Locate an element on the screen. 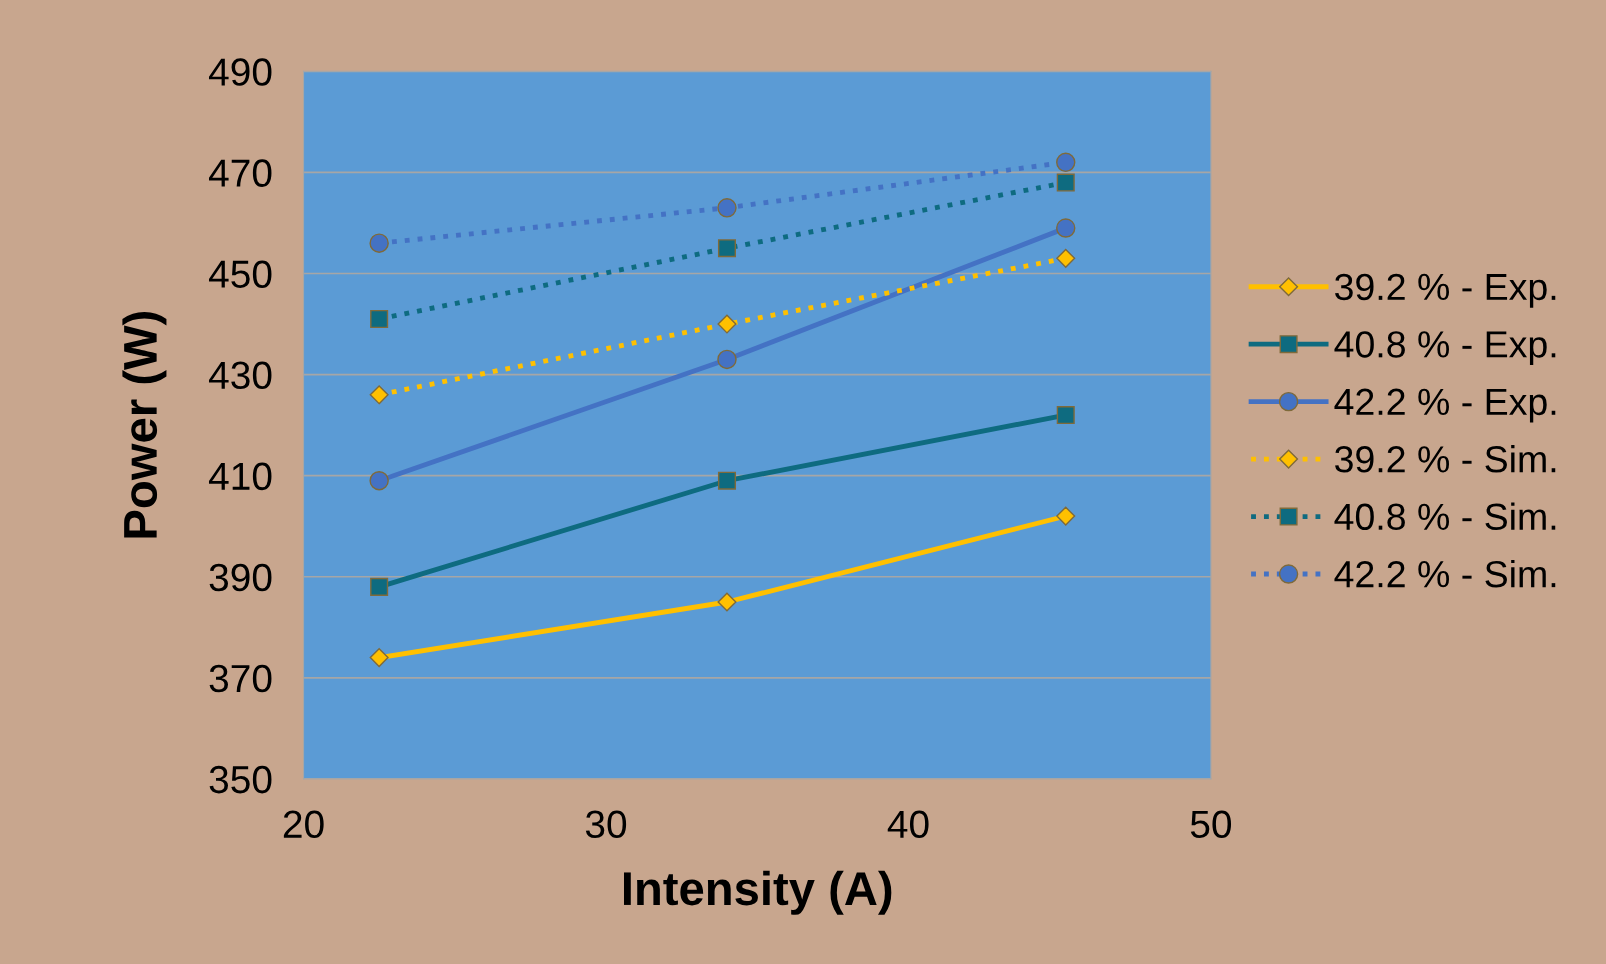 This screenshot has height=964, width=1606. legend-label: 40.8 % - Exp. is located at coordinates (1445, 348).